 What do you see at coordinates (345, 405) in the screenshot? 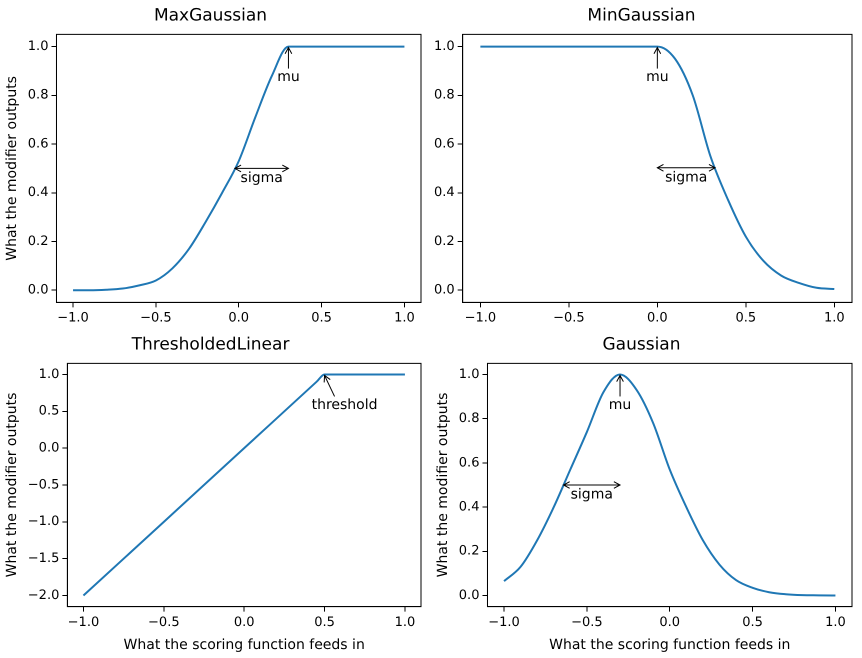
I see `annotation: threshold` at bounding box center [345, 405].